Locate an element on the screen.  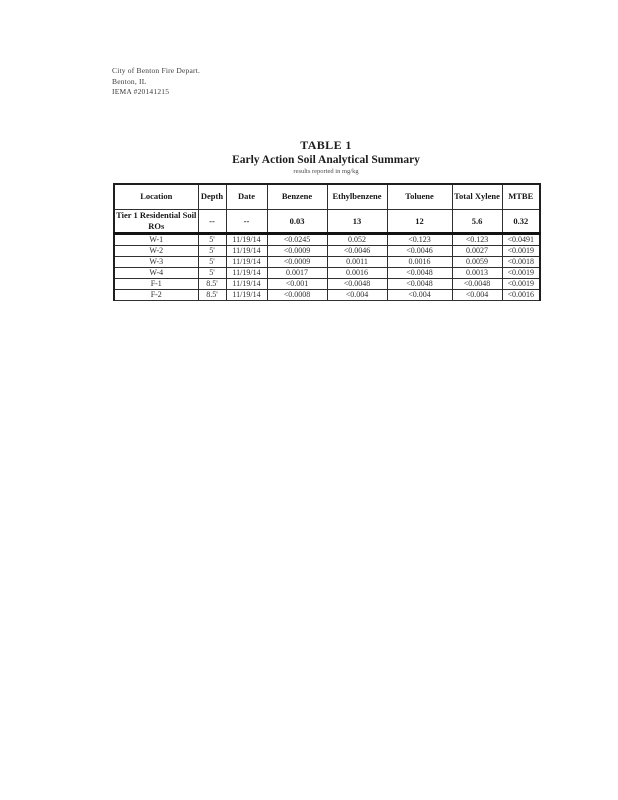
column-header-benzene: Benzene is located at coordinates (297, 196).